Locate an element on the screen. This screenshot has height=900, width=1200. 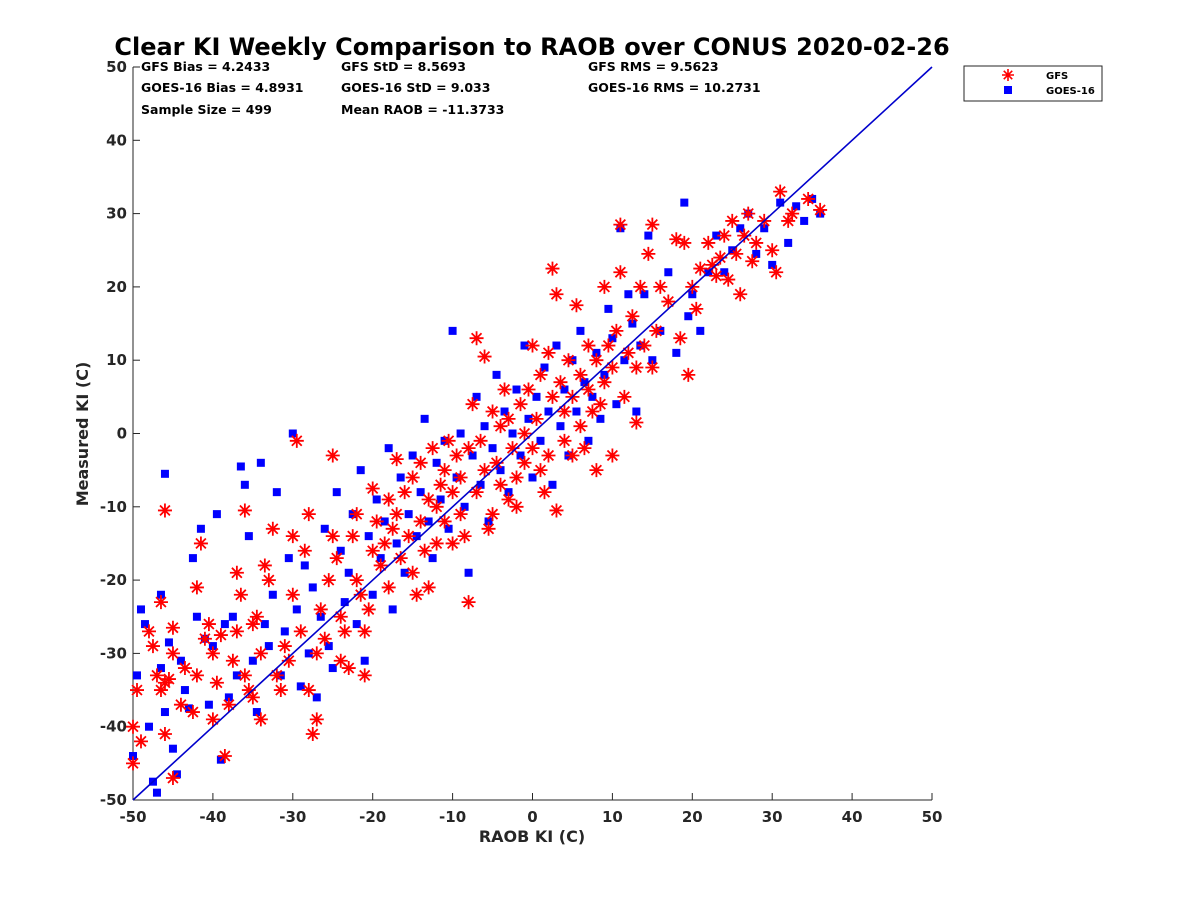
x-ticks: -50 -40 -30 -20 -10 0 10 20 30 40 50 is located at coordinates (530, 809).